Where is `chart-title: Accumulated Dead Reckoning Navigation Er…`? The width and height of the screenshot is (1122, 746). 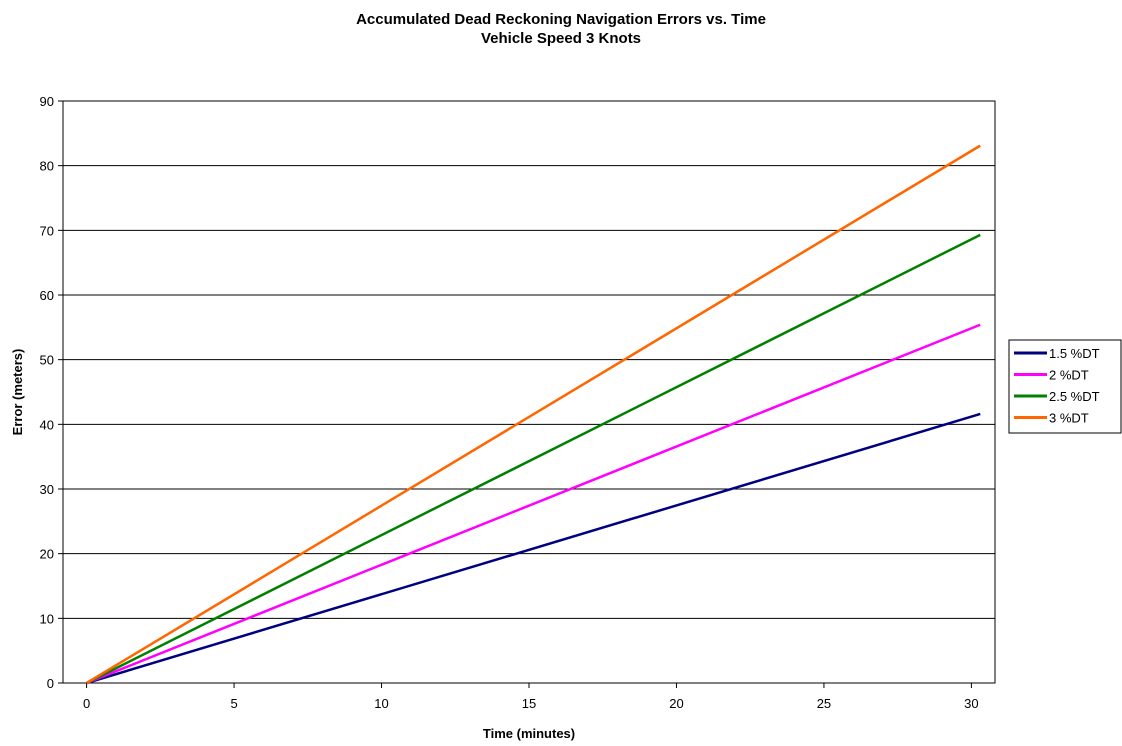 chart-title: Accumulated Dead Reckoning Navigation Er… is located at coordinates (561, 19).